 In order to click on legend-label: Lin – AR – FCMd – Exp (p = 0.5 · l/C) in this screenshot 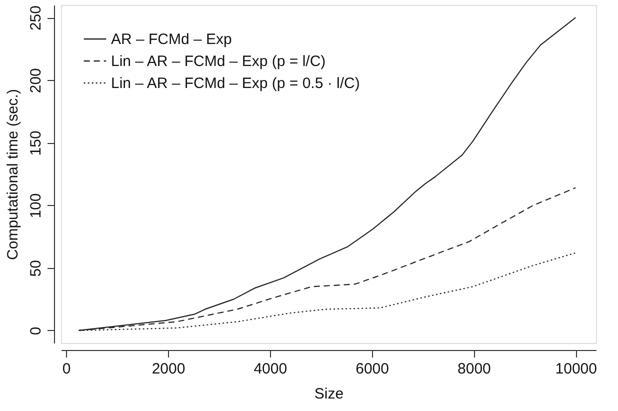, I will do `click(235, 83)`.